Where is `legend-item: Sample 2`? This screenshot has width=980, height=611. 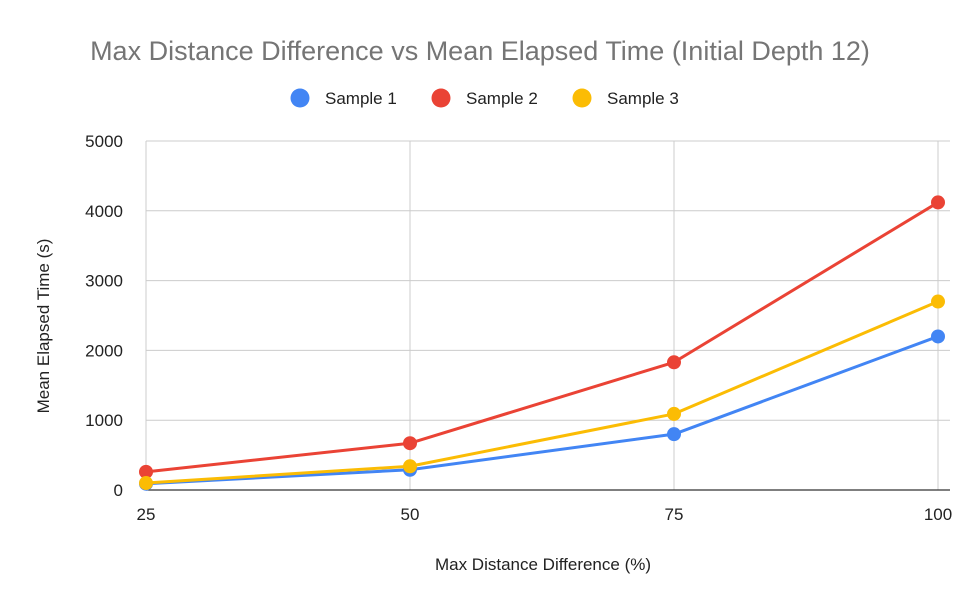 legend-item: Sample 2 is located at coordinates (484, 98).